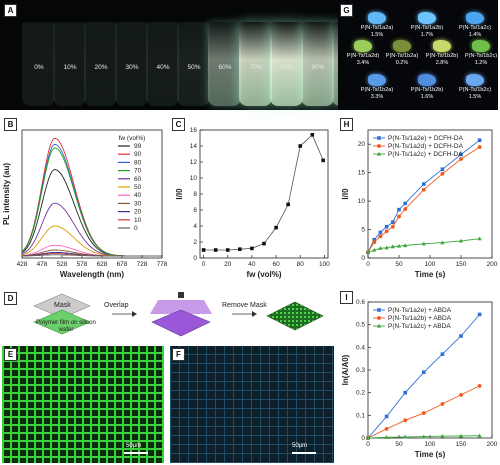 The image size is (500, 465). What do you see at coordinates (195, 242) in the screenshot?
I see `y-tick-label: 2` at bounding box center [195, 242].